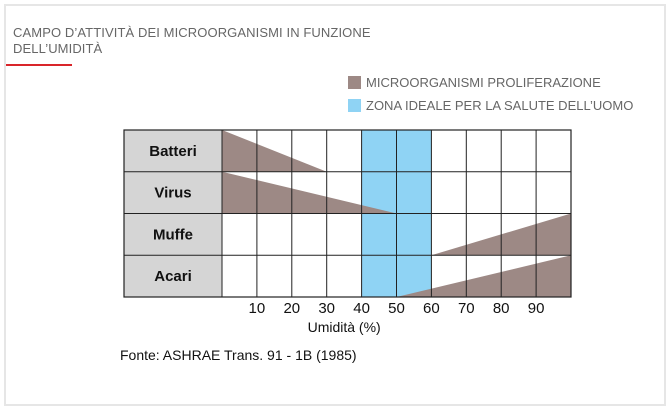  What do you see at coordinates (501, 308) in the screenshot?
I see `x-tick-label-80: 80` at bounding box center [501, 308].